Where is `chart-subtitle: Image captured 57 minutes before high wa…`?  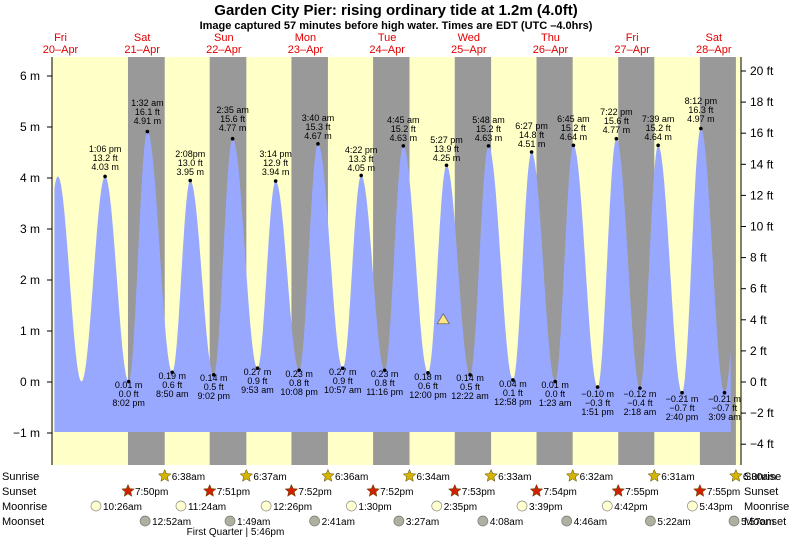
chart-subtitle: Image captured 57 minutes before high wa… is located at coordinates (396, 26).